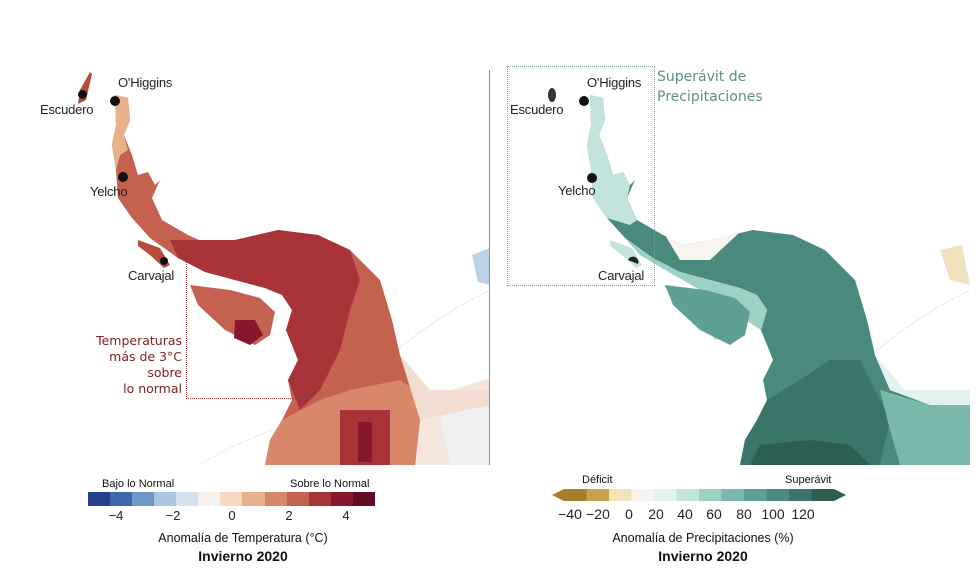 The height and width of the screenshot is (570, 980). What do you see at coordinates (489, 267) in the screenshot?
I see `panel-divider` at bounding box center [489, 267].